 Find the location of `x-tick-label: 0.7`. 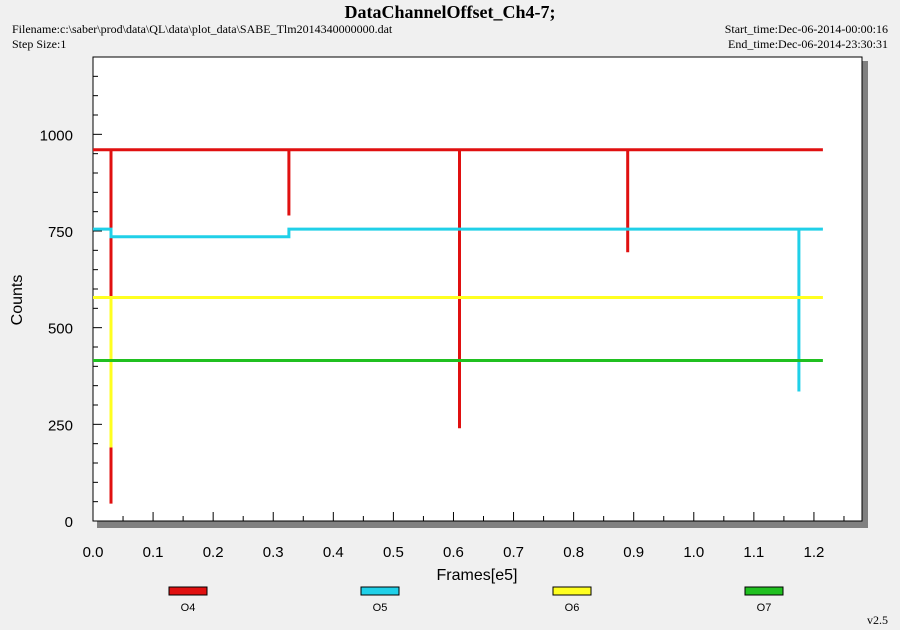

x-tick-label: 0.7 is located at coordinates (513, 552).